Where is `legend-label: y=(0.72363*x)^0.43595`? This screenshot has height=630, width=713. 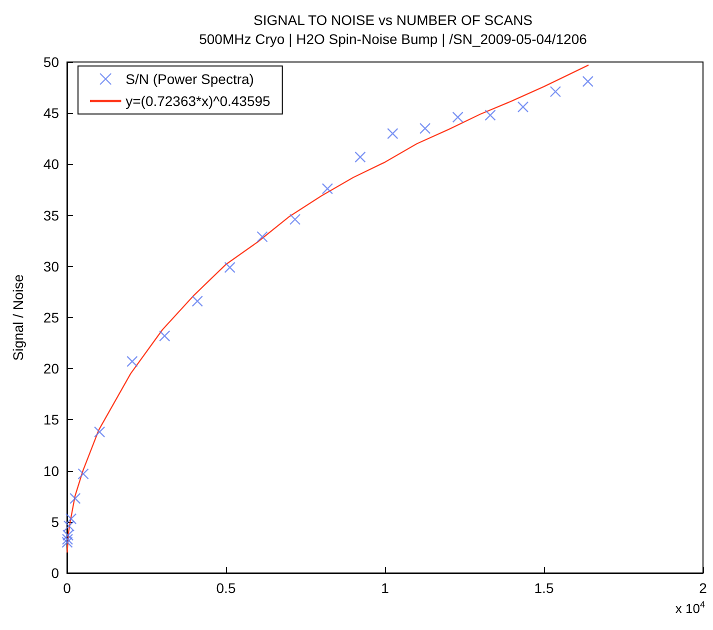
legend-label: y=(0.72363*x)^0.43595 is located at coordinates (198, 101).